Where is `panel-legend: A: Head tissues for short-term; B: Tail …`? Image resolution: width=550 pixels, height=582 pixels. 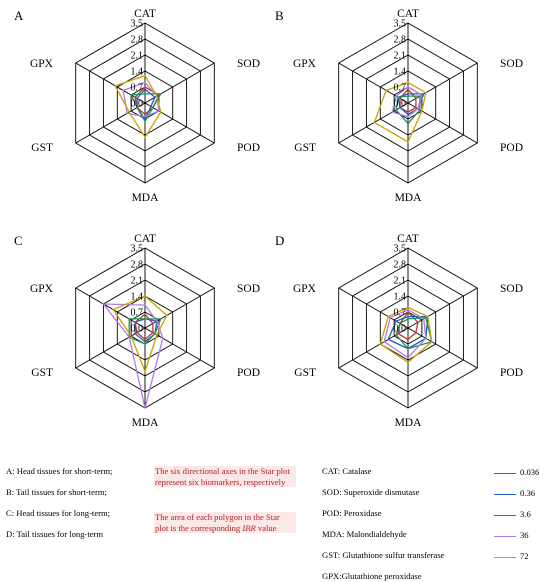
panel-legend: A: Head tissues for short-term; B: Tail … is located at coordinates (81, 516).